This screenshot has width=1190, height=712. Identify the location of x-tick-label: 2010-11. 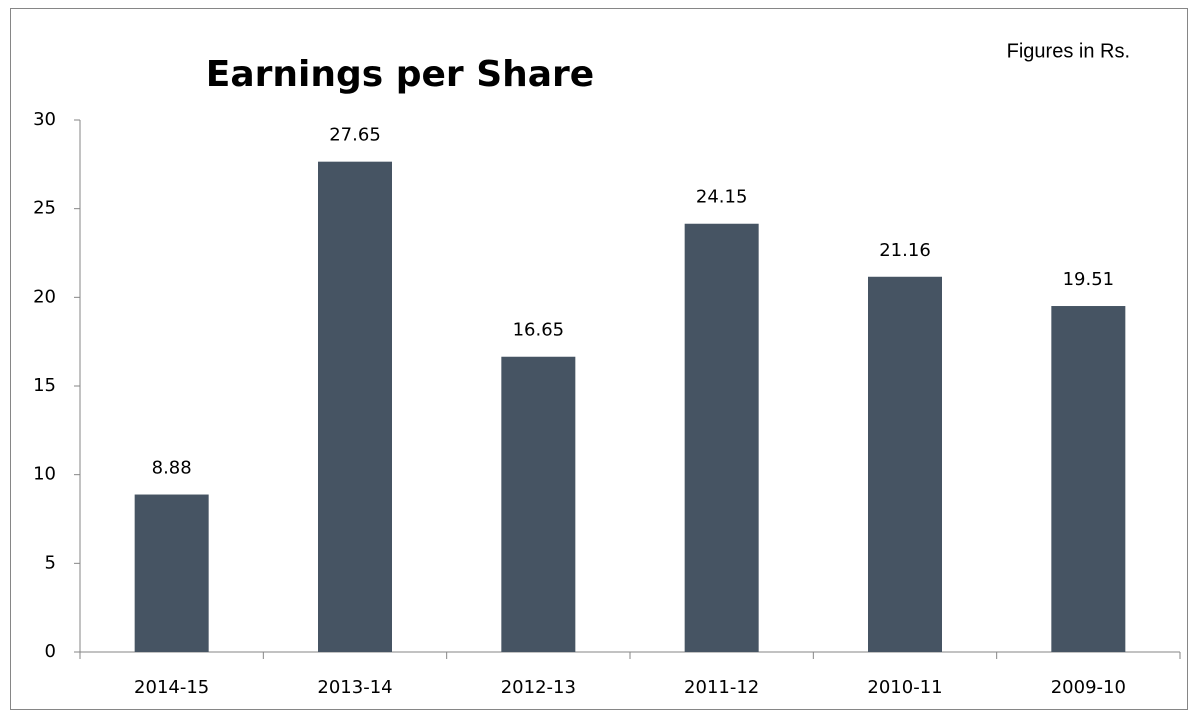
(904, 687).